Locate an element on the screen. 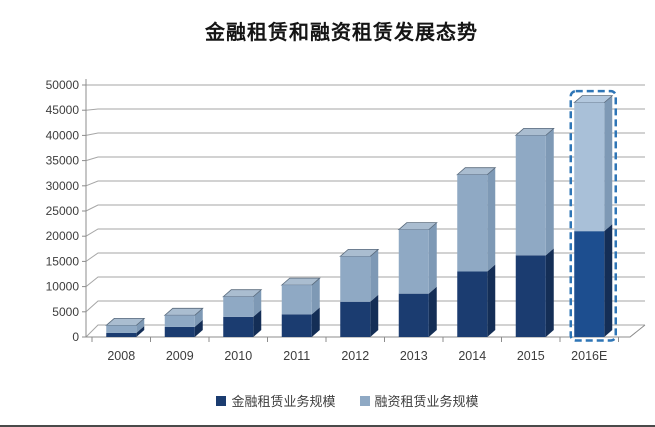 The width and height of the screenshot is (655, 427). y-tick-label: 50000 is located at coordinates (63, 85).